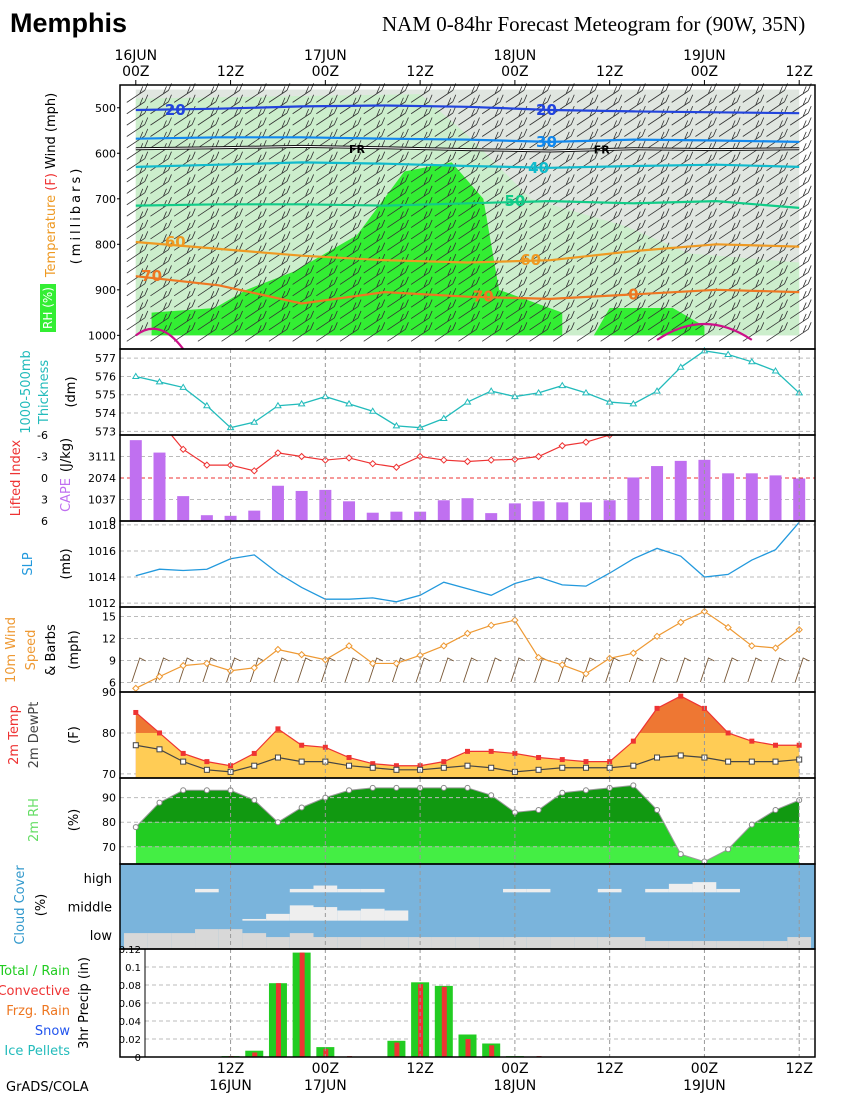  What do you see at coordinates (112, 682) in the screenshot?
I see `wind-tick: 6` at bounding box center [112, 682].